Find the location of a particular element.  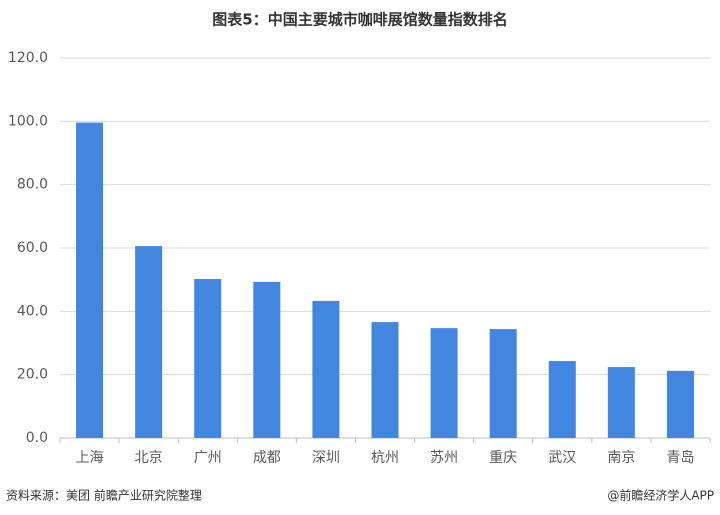

y-tick-label: 40.0 is located at coordinates (32, 311).